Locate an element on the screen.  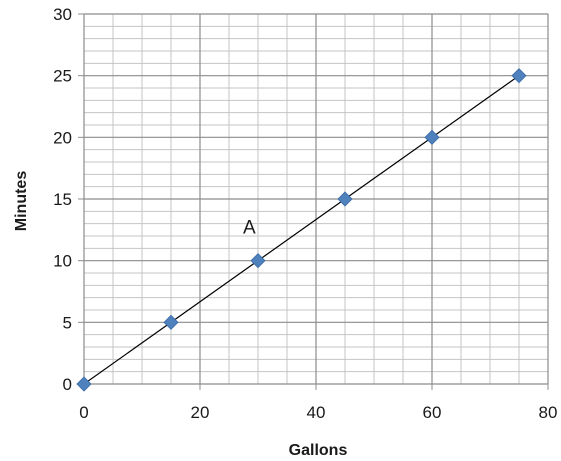
x-axis-title: Gallons is located at coordinates (318, 450).